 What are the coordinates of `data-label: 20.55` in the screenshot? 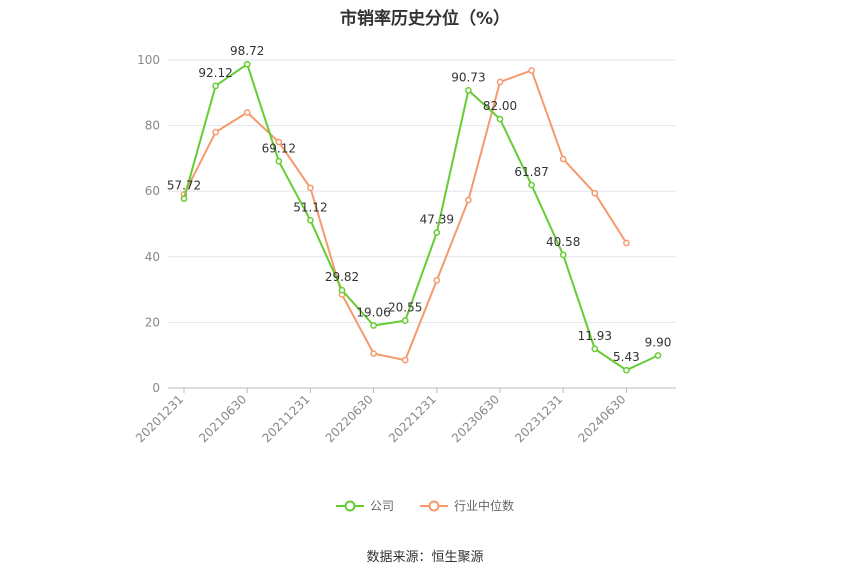 It's located at (405, 308).